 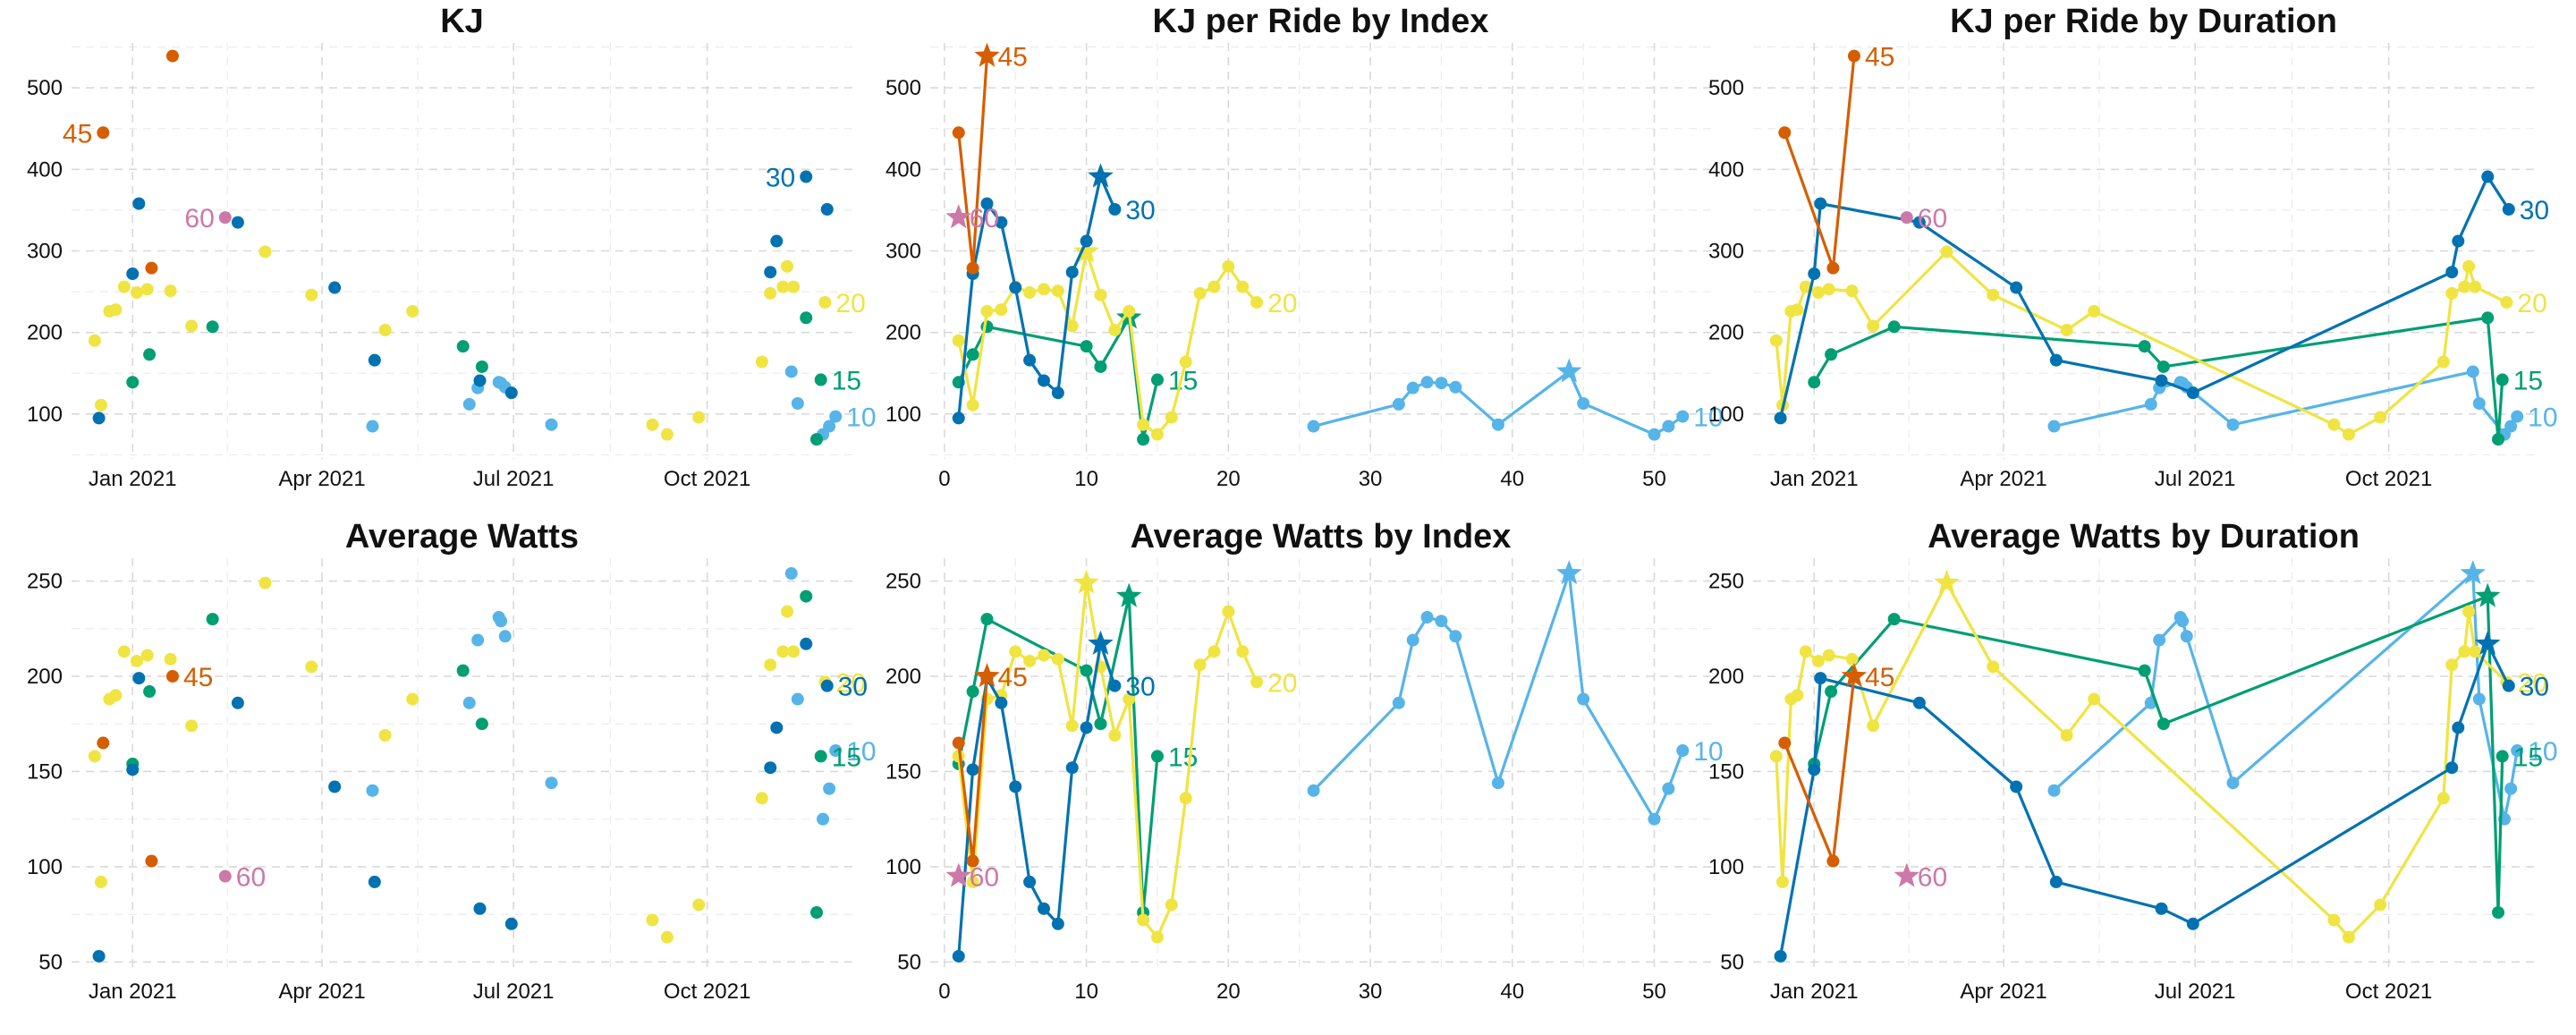 What do you see at coordinates (903, 88) in the screenshot?
I see `y-tick-label: 500` at bounding box center [903, 88].